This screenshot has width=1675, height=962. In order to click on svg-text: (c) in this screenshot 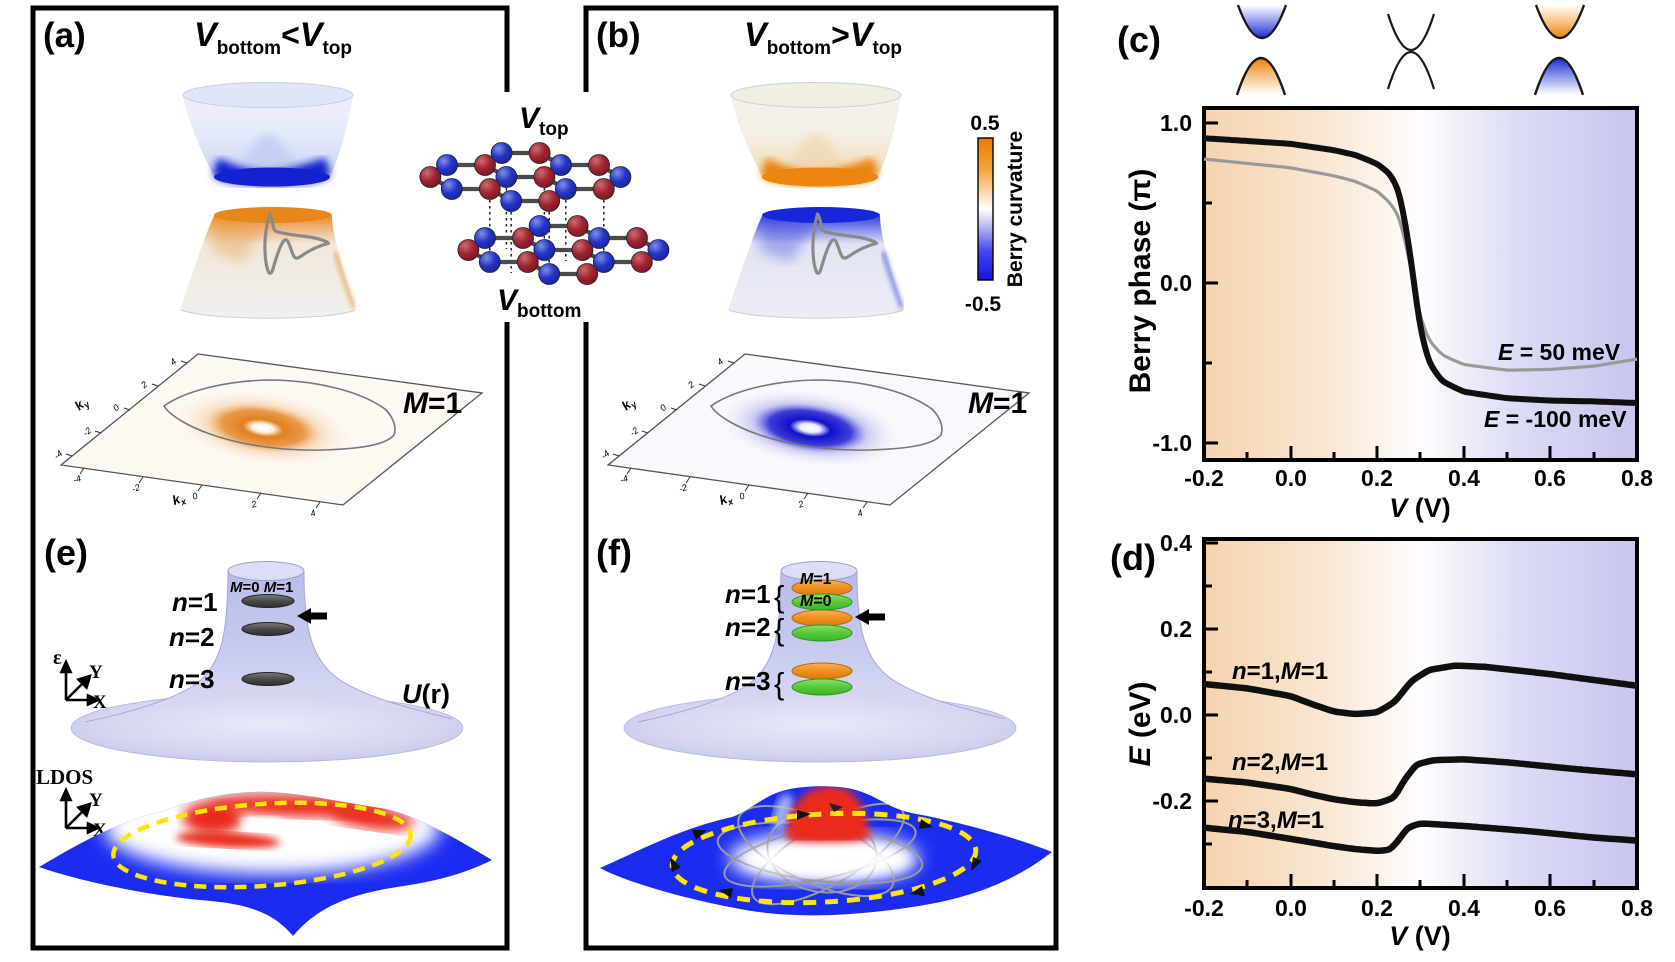, I will do `click(1139, 39)`.